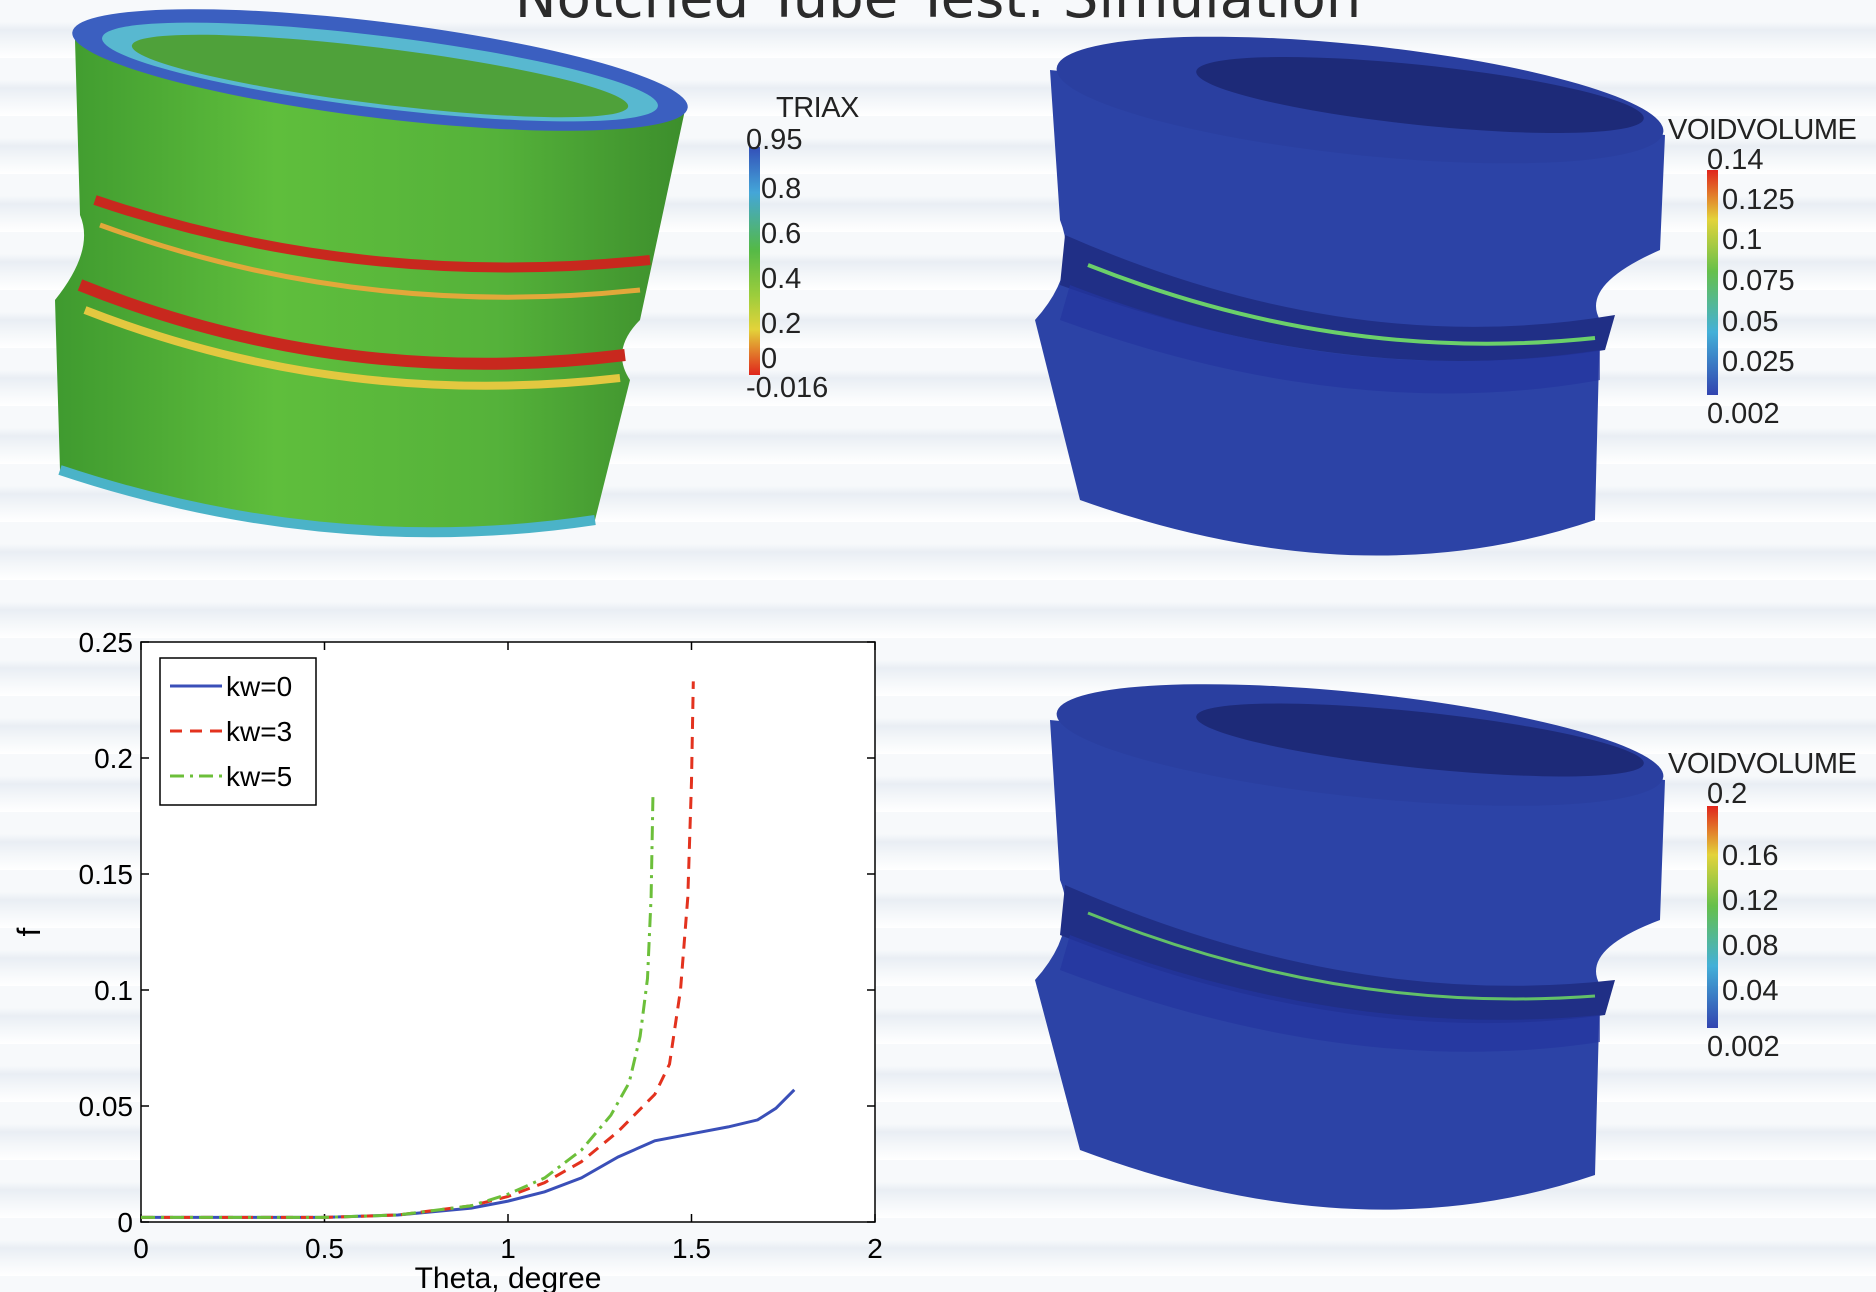 This screenshot has height=1292, width=1876. What do you see at coordinates (1762, 130) in the screenshot?
I see `void-legend-title-1: VOIDVOLUME` at bounding box center [1762, 130].